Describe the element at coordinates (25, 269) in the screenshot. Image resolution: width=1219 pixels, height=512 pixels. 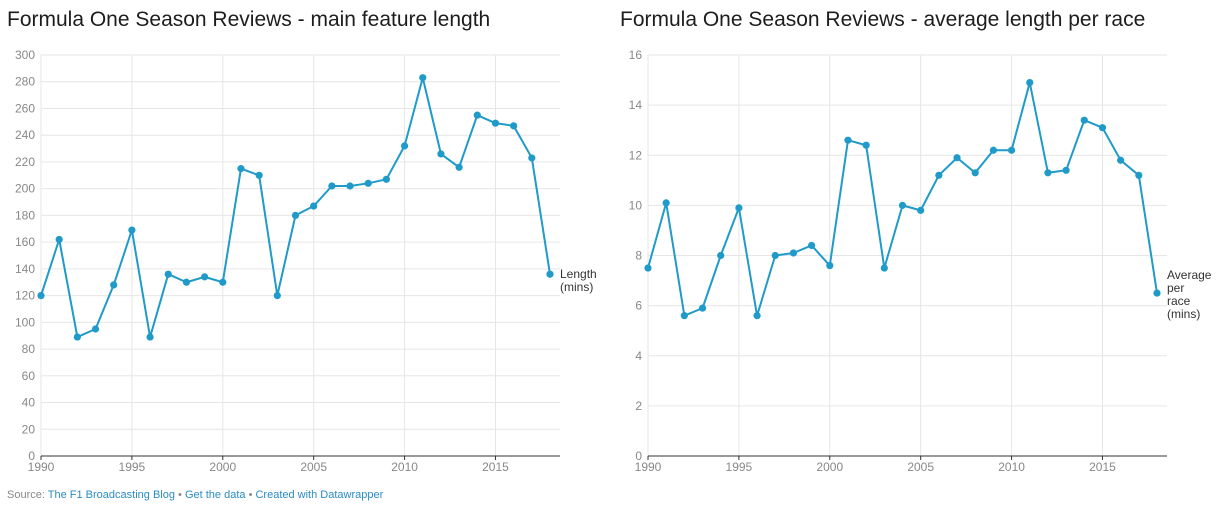
I see `y-tick-label: 140` at that location.